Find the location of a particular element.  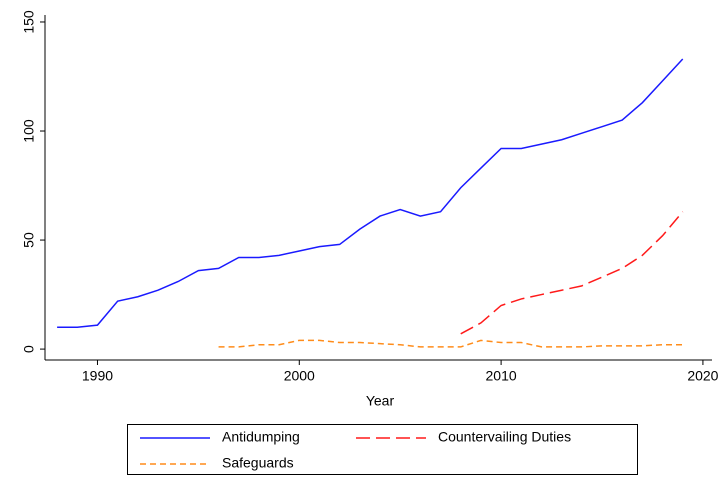

x-tick-label: 2020 is located at coordinates (702, 376).